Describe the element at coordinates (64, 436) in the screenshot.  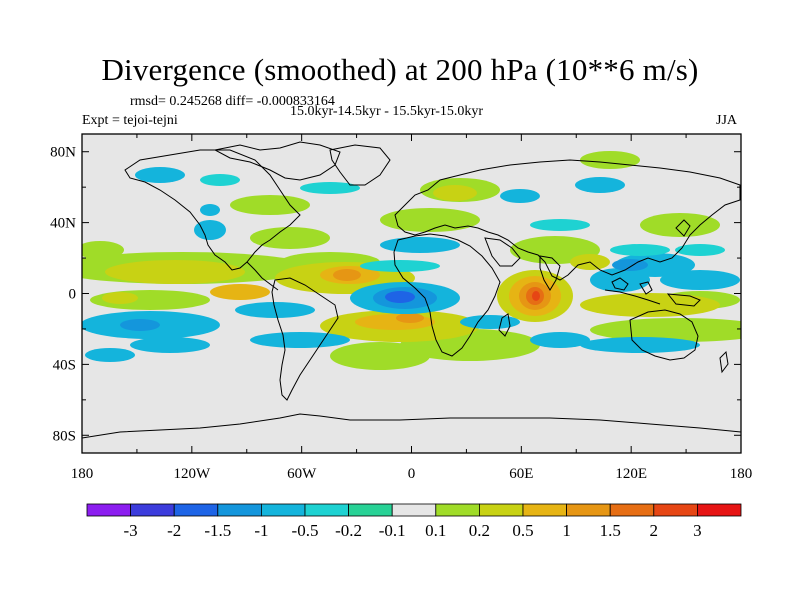
I see `lat-tick-label: 80S` at that location.